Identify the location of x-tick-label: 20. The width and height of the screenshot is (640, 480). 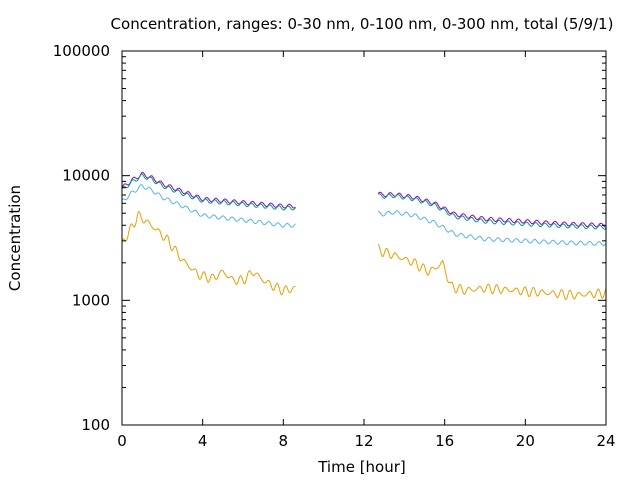
(525, 441).